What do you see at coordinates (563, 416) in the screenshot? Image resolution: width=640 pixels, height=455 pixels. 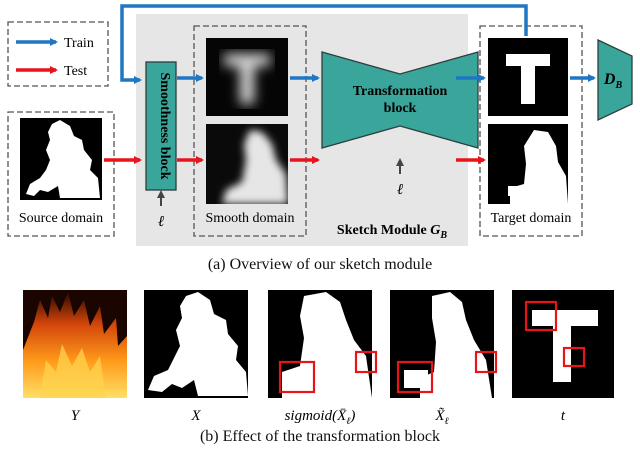 I see `label-t: t` at bounding box center [563, 416].